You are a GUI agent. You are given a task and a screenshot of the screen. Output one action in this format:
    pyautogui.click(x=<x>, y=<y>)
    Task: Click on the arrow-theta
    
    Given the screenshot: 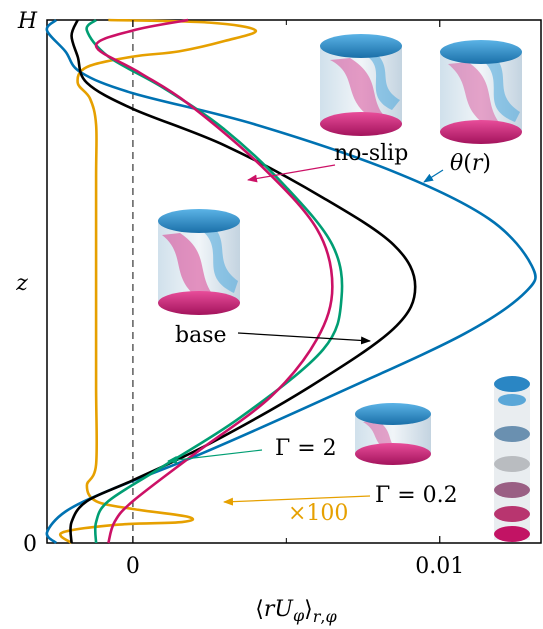 What is the action you would take?
    pyautogui.click(x=433, y=176)
    